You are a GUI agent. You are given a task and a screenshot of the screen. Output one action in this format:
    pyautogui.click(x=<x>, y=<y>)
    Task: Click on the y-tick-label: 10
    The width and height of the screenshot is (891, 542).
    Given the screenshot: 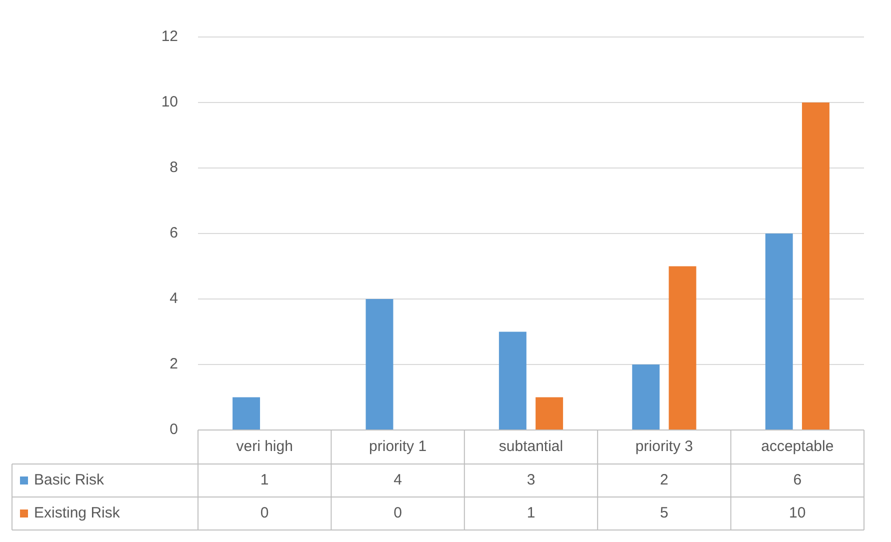 What is the action you would take?
    pyautogui.click(x=169, y=102)
    